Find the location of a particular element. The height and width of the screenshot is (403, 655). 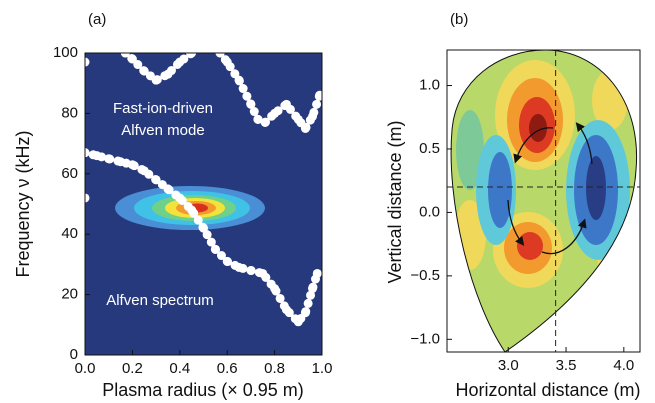

y-tick-label: −0.5 is located at coordinates (425, 275).